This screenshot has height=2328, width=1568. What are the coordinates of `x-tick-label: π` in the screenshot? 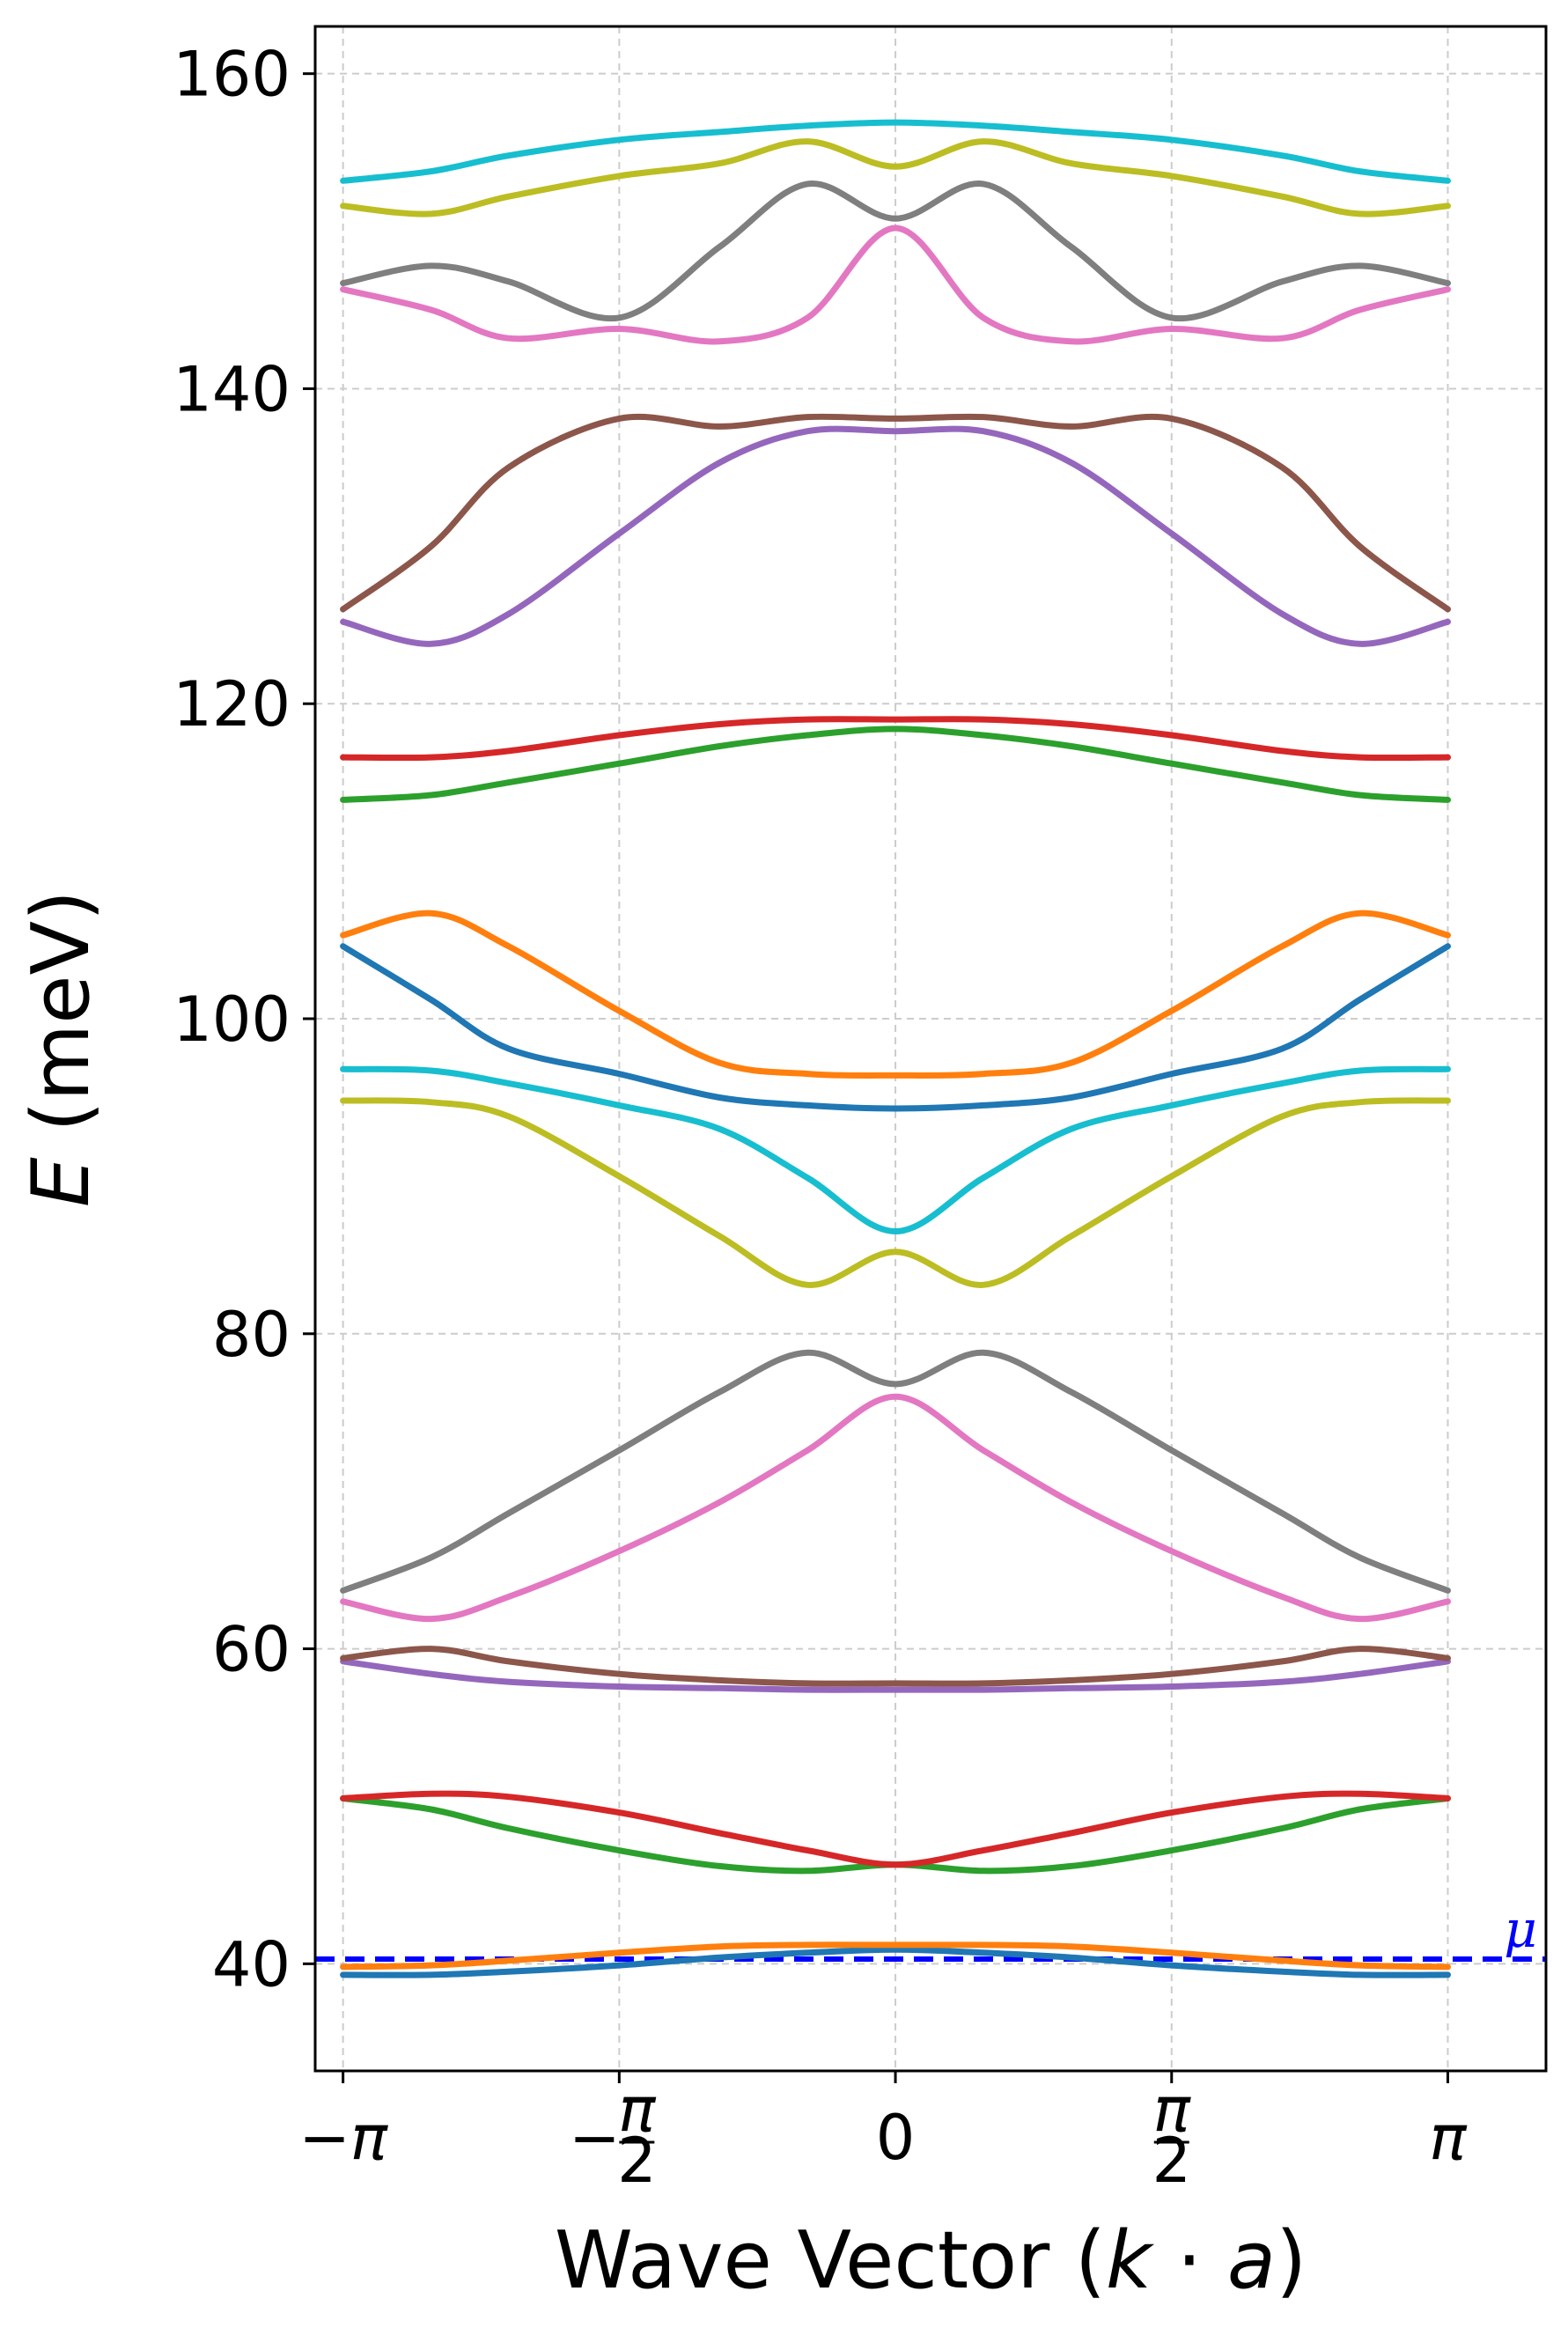 It's located at (1448, 2138).